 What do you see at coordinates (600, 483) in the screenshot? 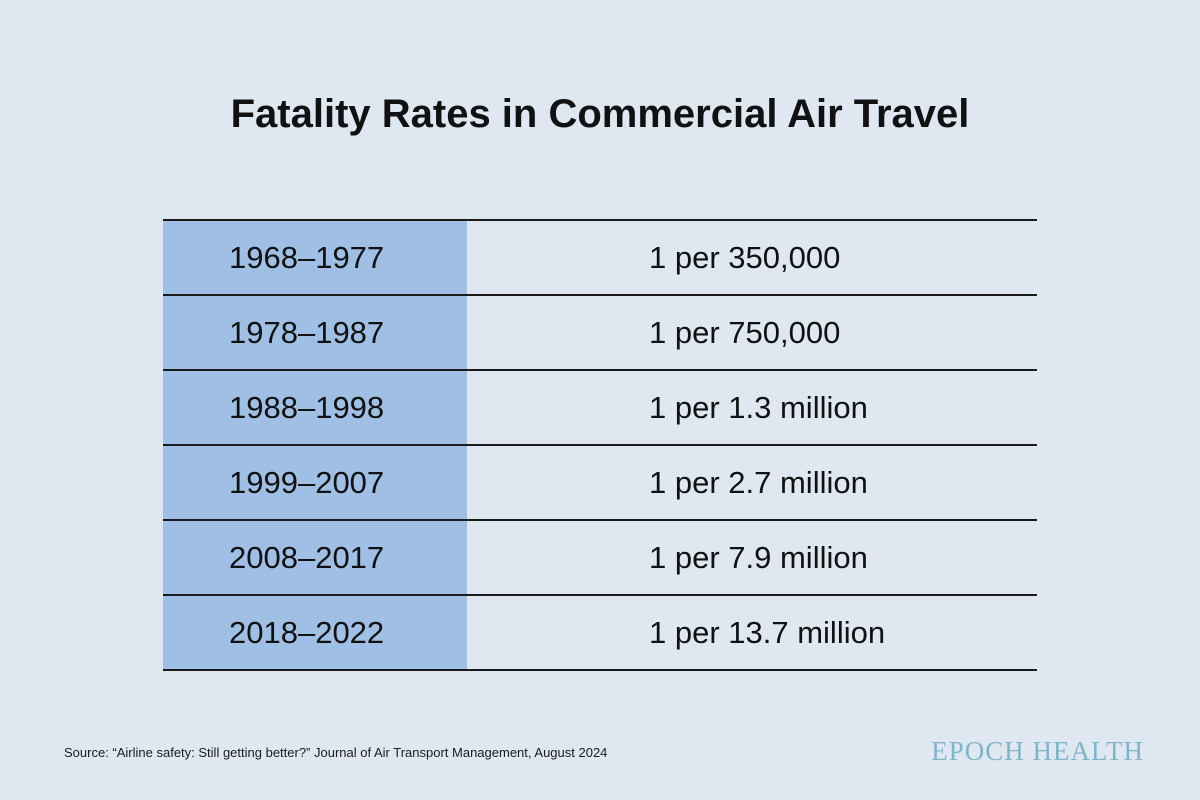
I see `table-row: 1999–2007 1 per 2.7 million` at bounding box center [600, 483].